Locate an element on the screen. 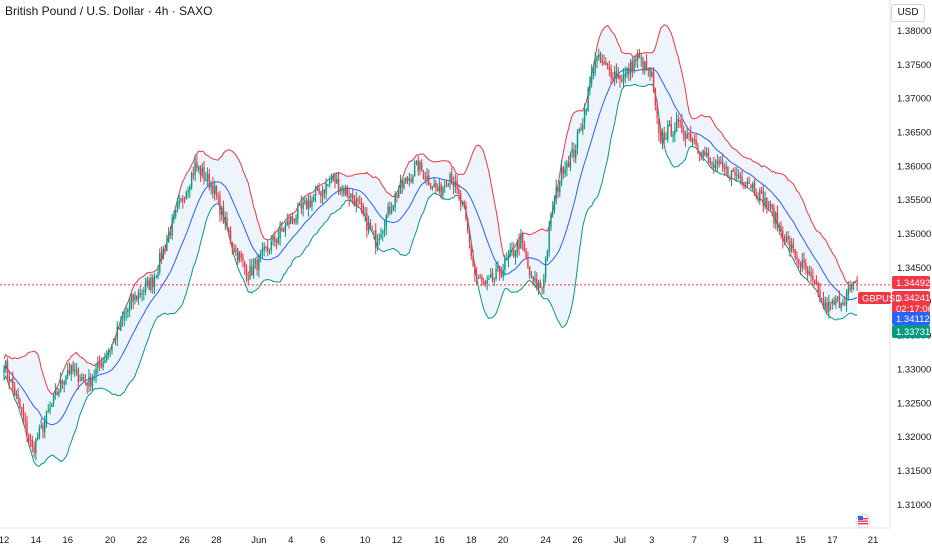 This screenshot has height=550, width=932. economic-event-marker is located at coordinates (863, 521).